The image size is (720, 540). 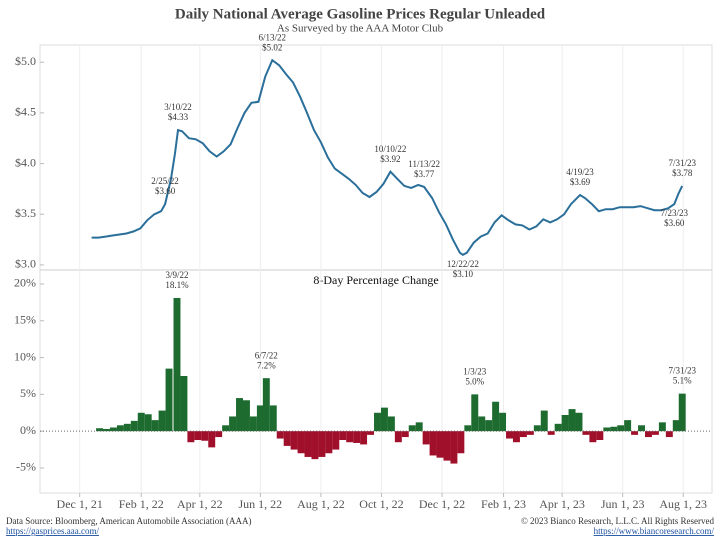 What do you see at coordinates (28, 430) in the screenshot?
I see `y-tick-label: 0%` at bounding box center [28, 430].